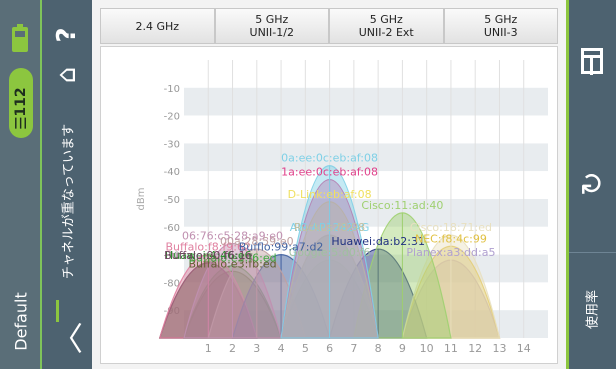 The height and width of the screenshot is (369, 616). Describe the element at coordinates (67, 75) in the screenshot. I see `home-icon: ⌂` at that location.